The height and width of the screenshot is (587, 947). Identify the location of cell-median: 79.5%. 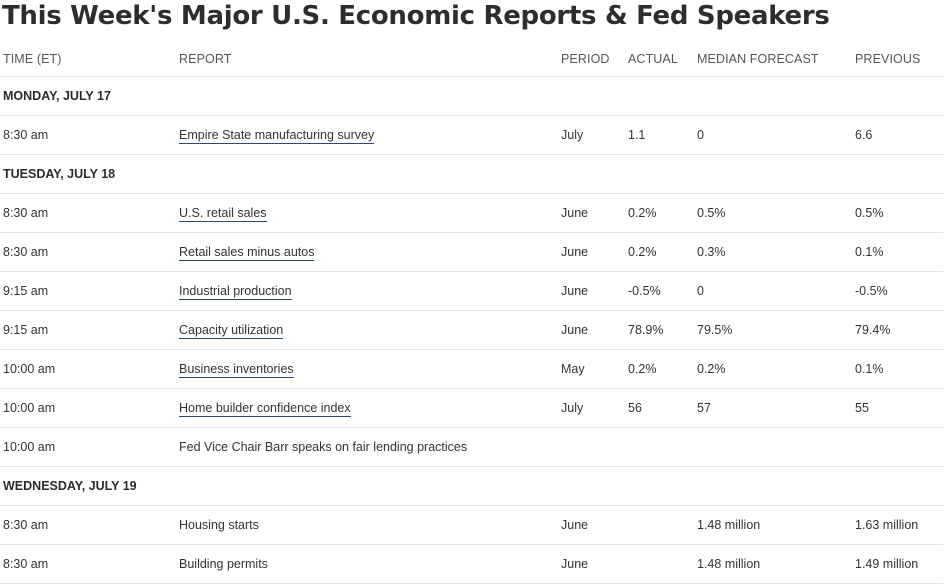
(773, 330).